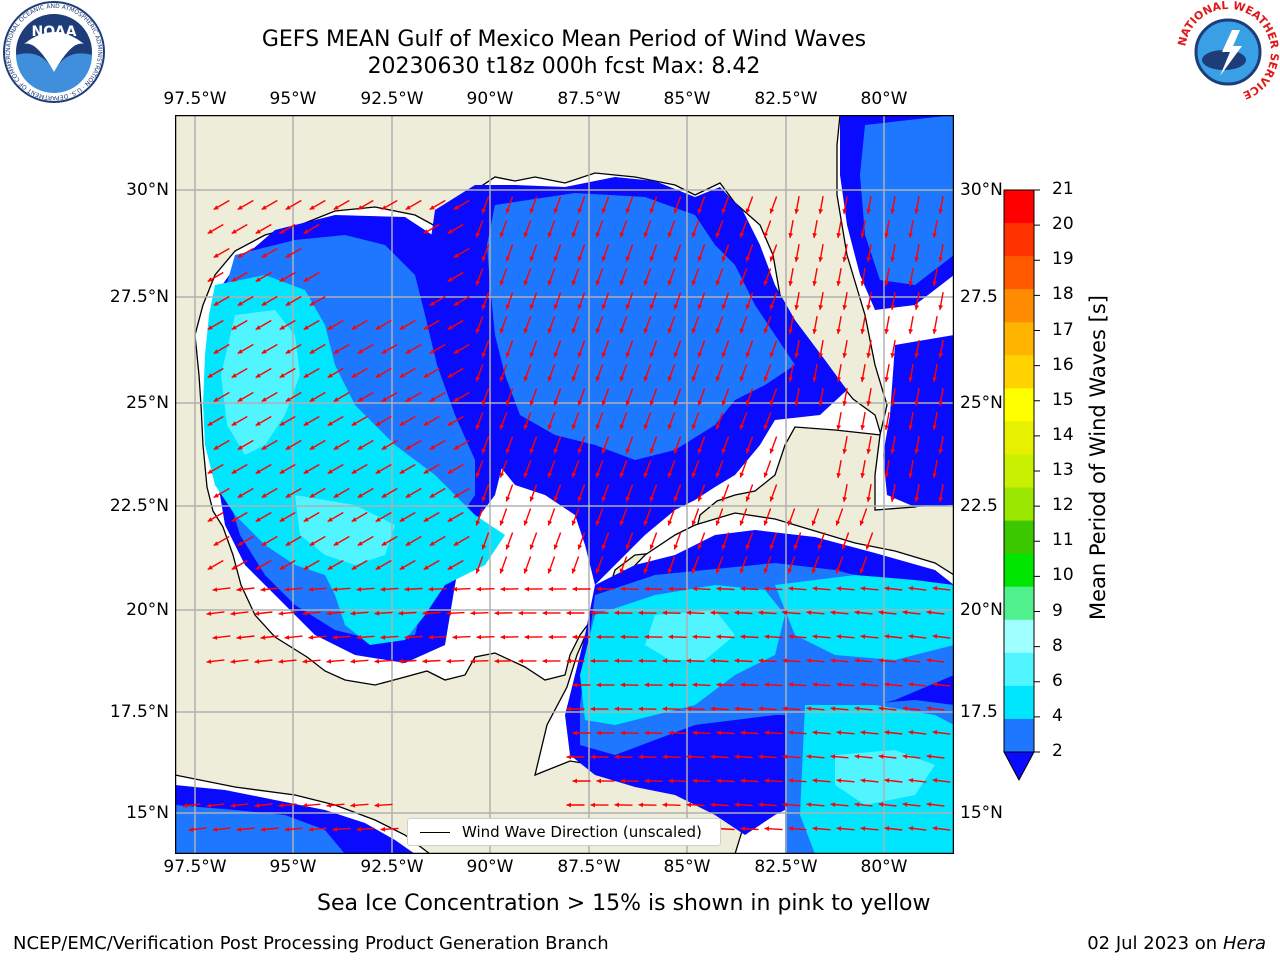 This screenshot has width=1280, height=960. I want to click on lat-tick-left-20n: 20°N, so click(147, 610).